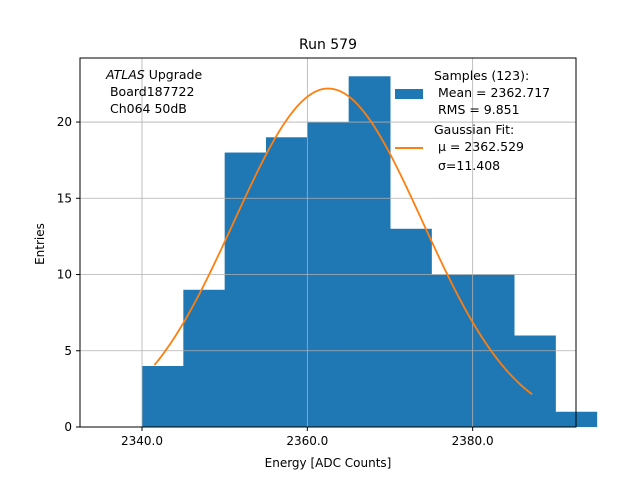 This screenshot has height=480, width=640. Describe the element at coordinates (146, 108) in the screenshot. I see `annotation-channel: Ch064 50dB` at that location.